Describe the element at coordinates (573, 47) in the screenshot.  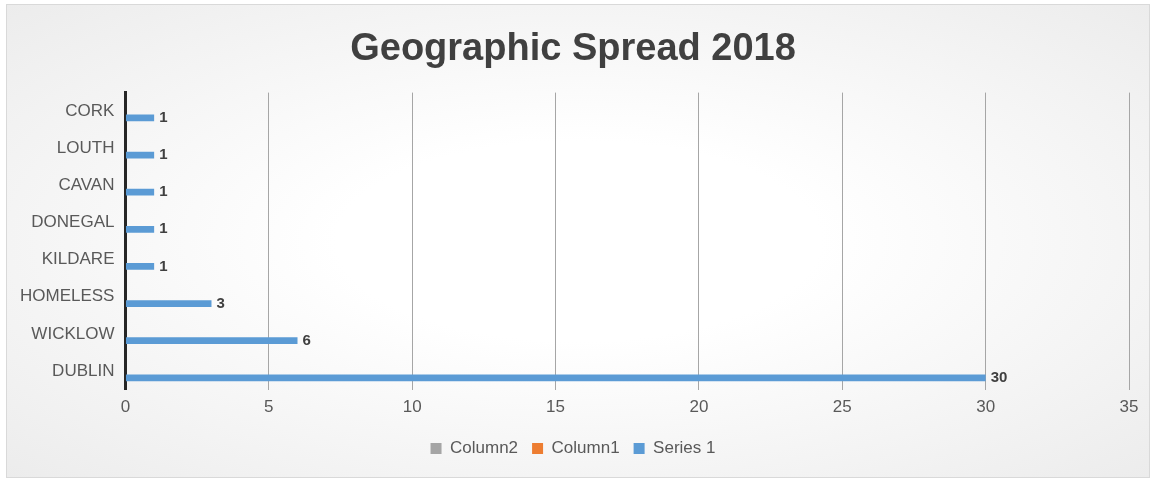
I see `chart-title: Geographic Spread 2018` at that location.